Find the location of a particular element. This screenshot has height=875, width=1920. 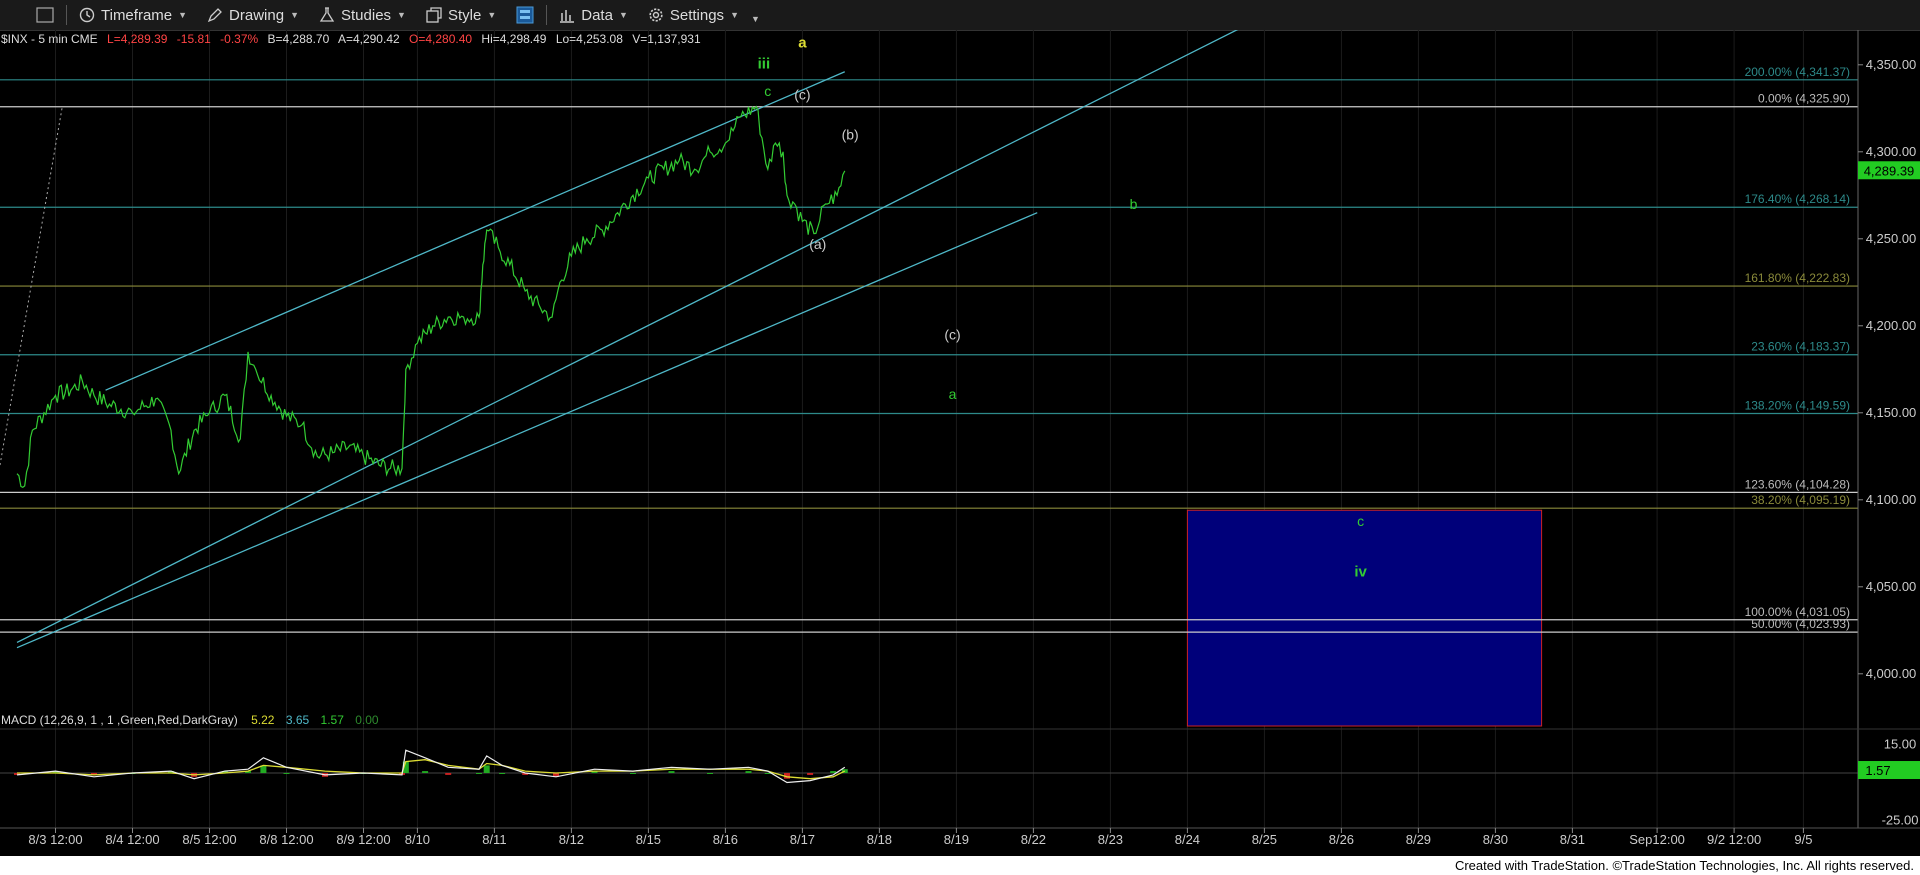

fib-level-label: 200.00% (4,341.37) is located at coordinates (1797, 72).